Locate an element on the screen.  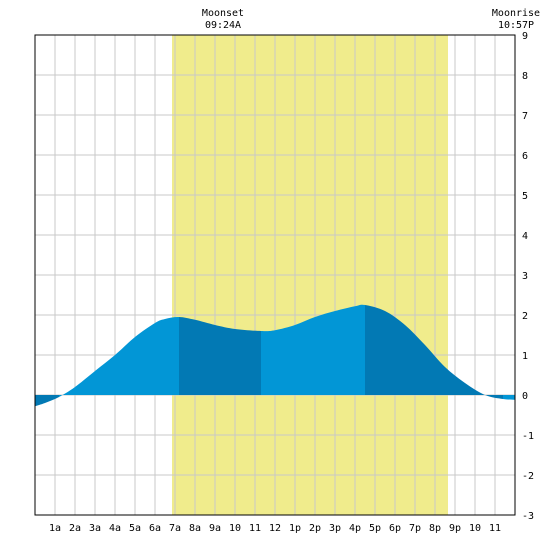
x-tick-label: 9p is located at coordinates (455, 528).